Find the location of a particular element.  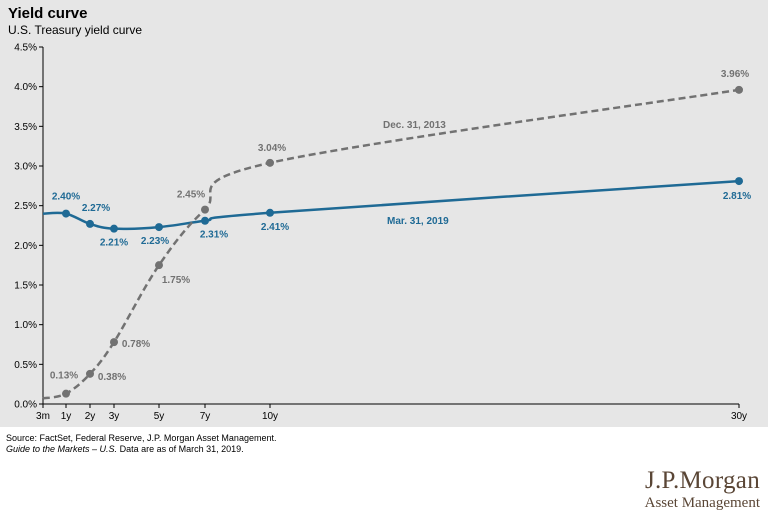

x-tick-label: 3y is located at coordinates (114, 416).